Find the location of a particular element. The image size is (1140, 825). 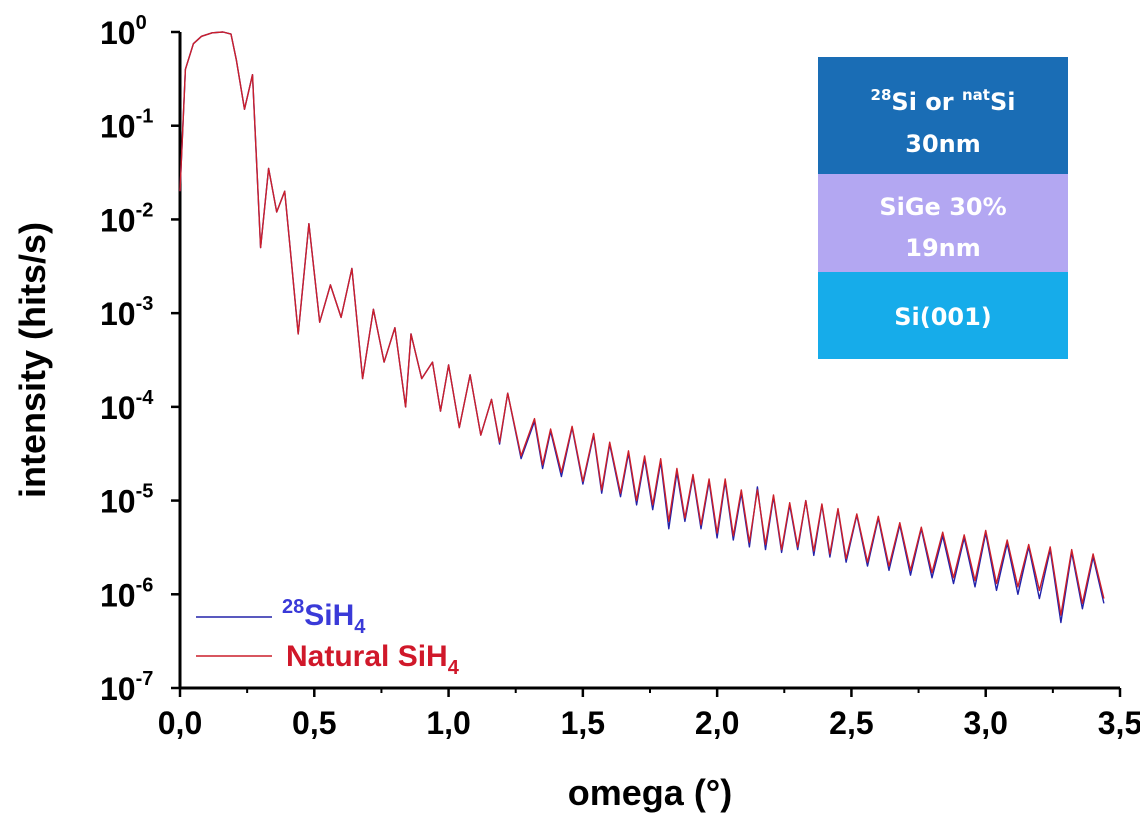

y-tick-label: 10⁰ is located at coordinates (123, 31).